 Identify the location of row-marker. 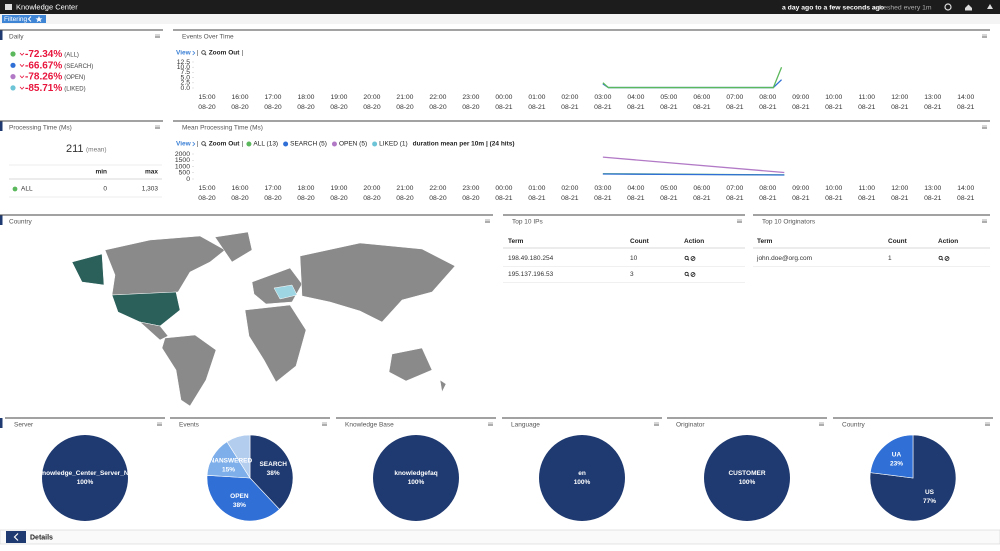
(1, 423).